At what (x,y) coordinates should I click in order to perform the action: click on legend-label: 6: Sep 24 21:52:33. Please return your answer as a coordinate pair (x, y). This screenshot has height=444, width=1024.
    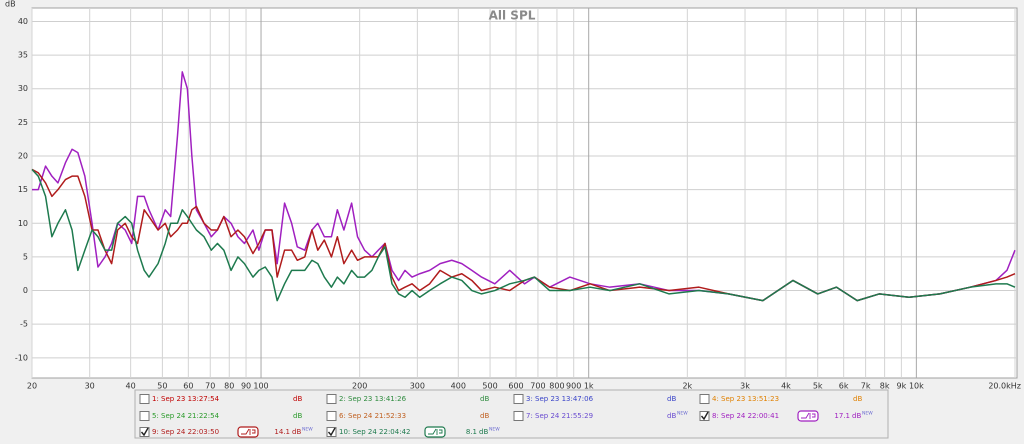
    Looking at the image, I should click on (372, 416).